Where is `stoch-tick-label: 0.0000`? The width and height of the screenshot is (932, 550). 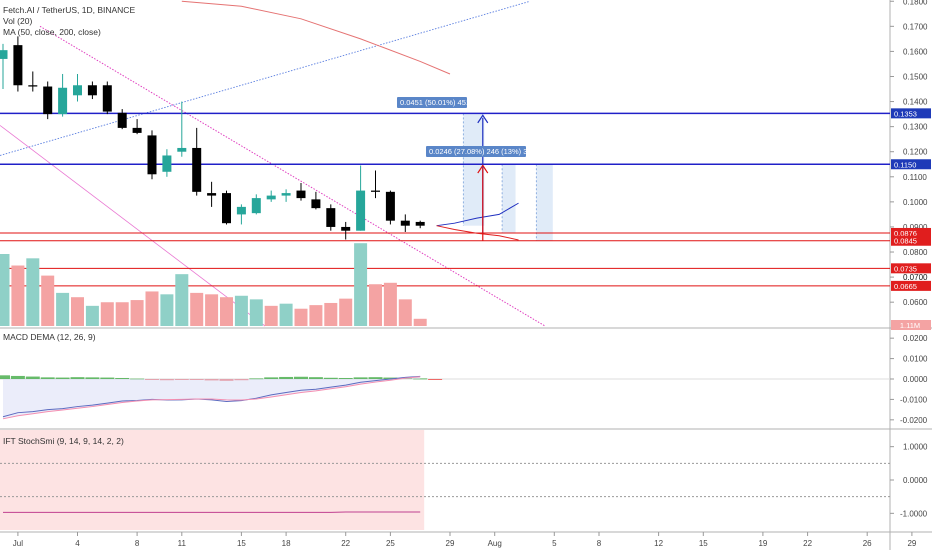
stoch-tick-label: 0.0000 is located at coordinates (915, 480).